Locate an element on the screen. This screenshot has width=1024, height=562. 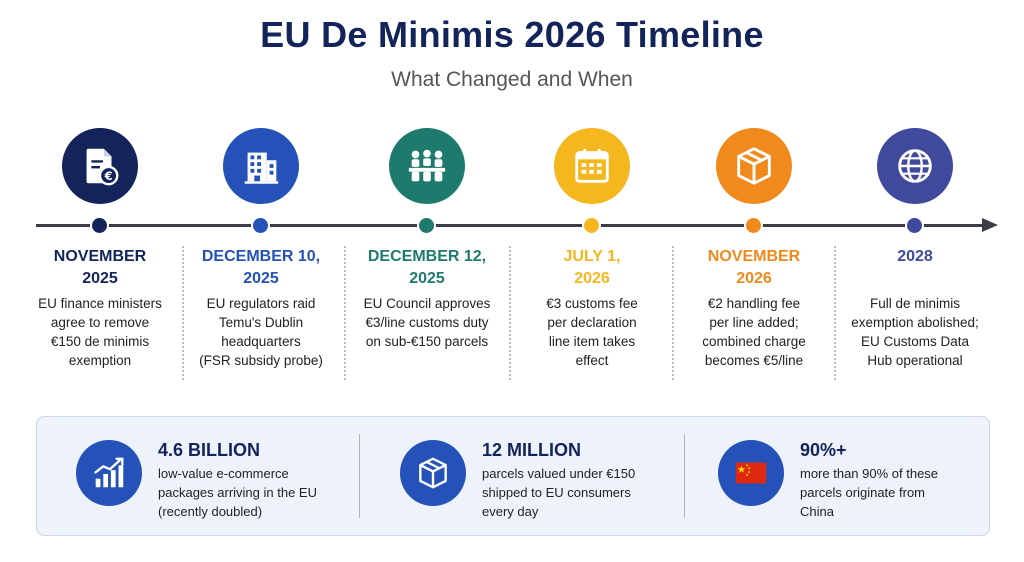
desc-line: parcels valued under €150 is located at coordinates (559, 473).